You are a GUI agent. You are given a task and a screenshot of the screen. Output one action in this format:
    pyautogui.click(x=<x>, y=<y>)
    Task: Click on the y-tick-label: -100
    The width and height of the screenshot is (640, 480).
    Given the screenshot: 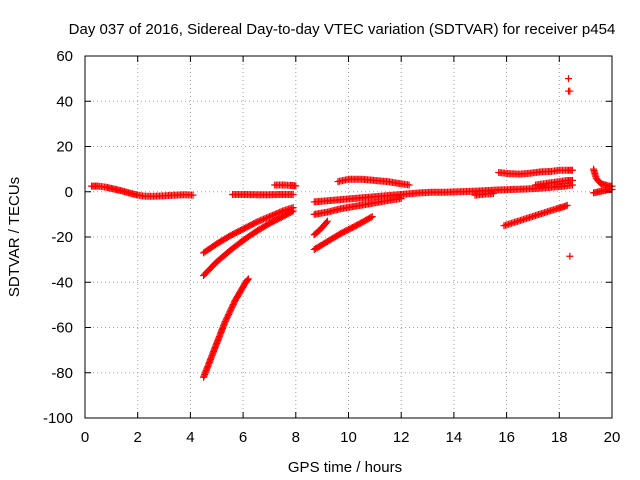 What is the action you would take?
    pyautogui.click(x=58, y=418)
    